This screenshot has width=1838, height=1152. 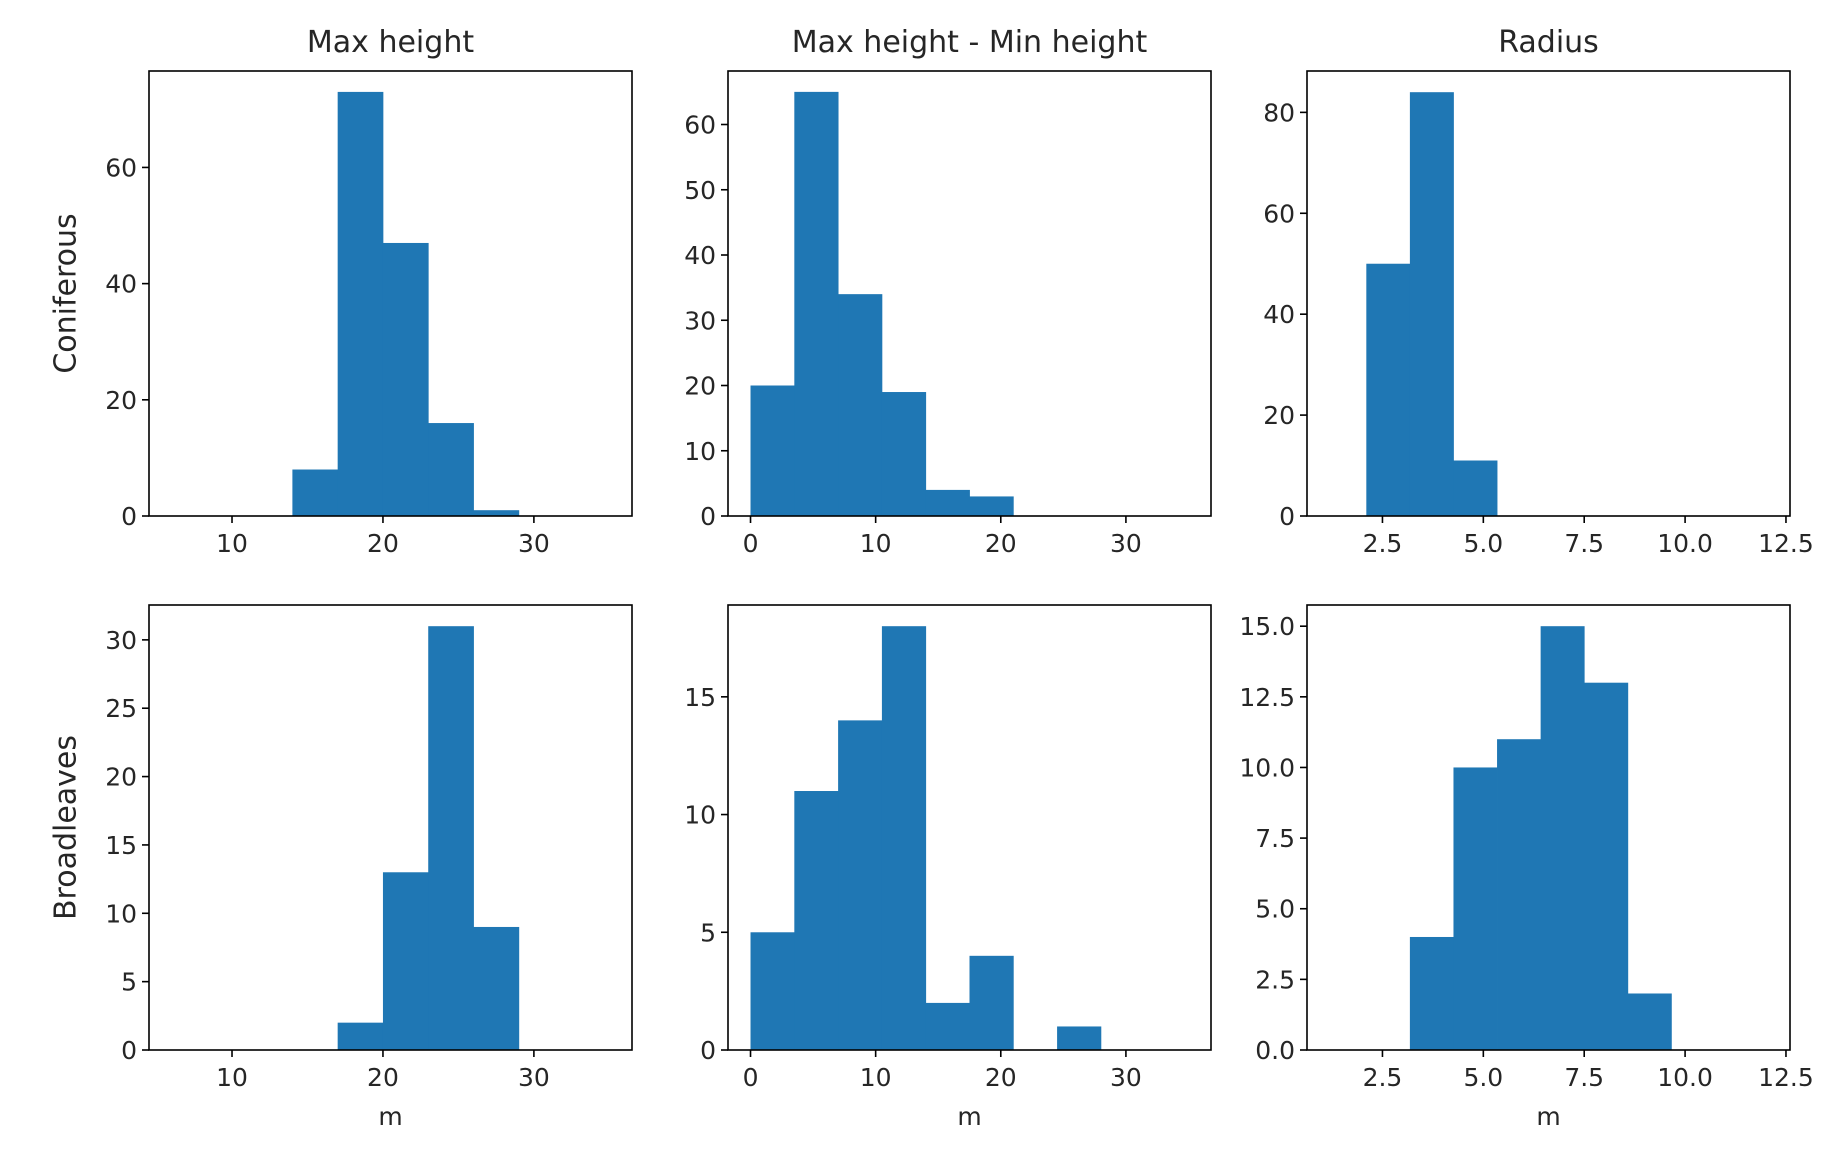 What do you see at coordinates (700, 190) in the screenshot?
I see `y-tick-label: 50` at bounding box center [700, 190].